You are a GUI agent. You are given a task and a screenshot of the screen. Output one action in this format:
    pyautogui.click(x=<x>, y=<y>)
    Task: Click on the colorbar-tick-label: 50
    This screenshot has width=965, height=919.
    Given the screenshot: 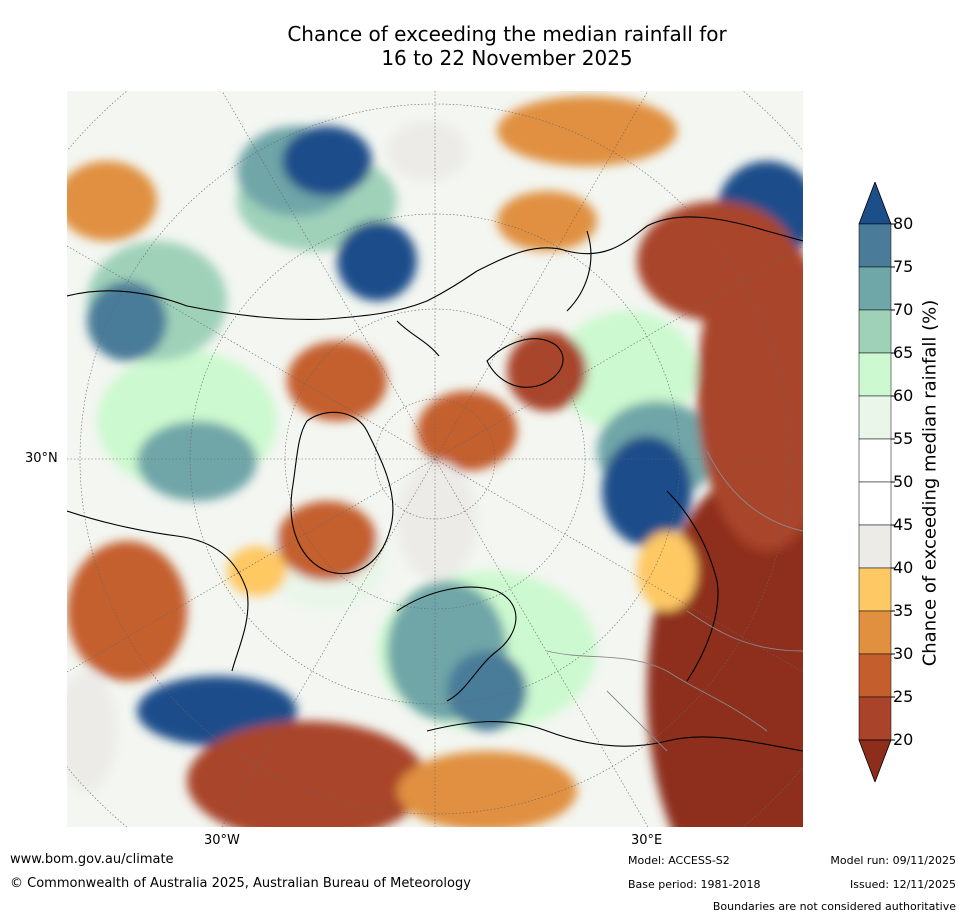 What is the action you would take?
    pyautogui.click(x=903, y=481)
    